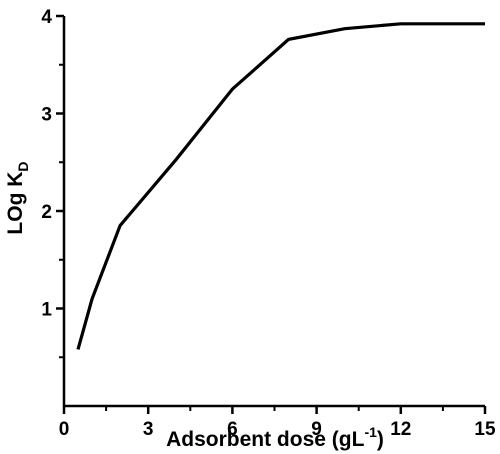 The width and height of the screenshot is (500, 454). Describe the element at coordinates (46, 310) in the screenshot. I see `y-tick-label-1: 1` at that location.